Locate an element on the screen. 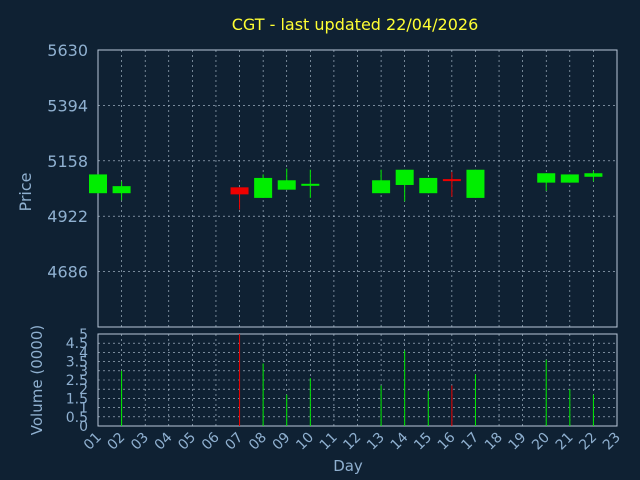 The height and width of the screenshot is (480, 640). price-y-axis: 4686 4922 5158 5394 5630 is located at coordinates (67, 161).